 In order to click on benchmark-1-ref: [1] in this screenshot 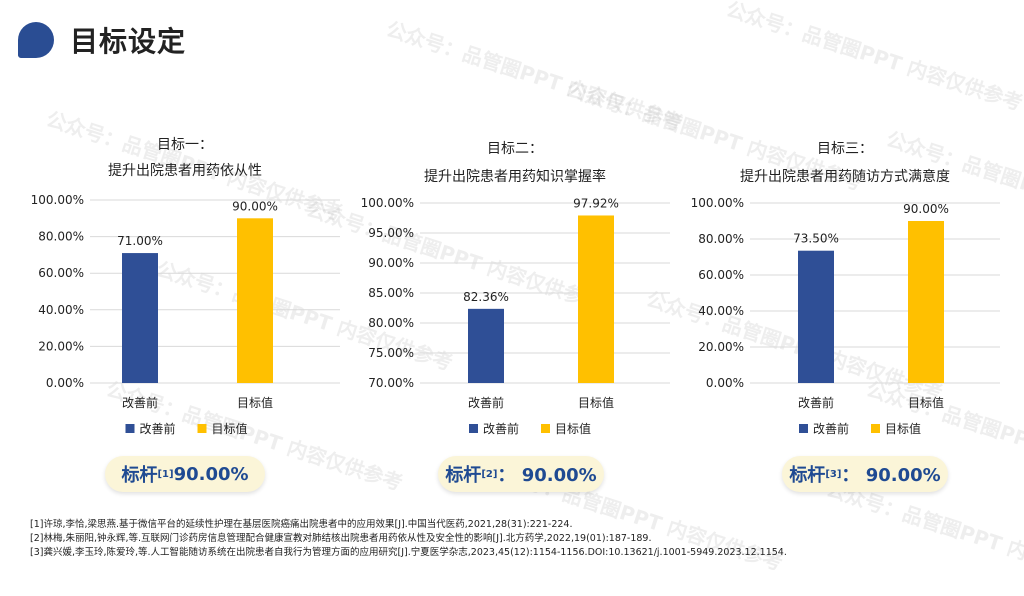, I will do `click(165, 474)`.